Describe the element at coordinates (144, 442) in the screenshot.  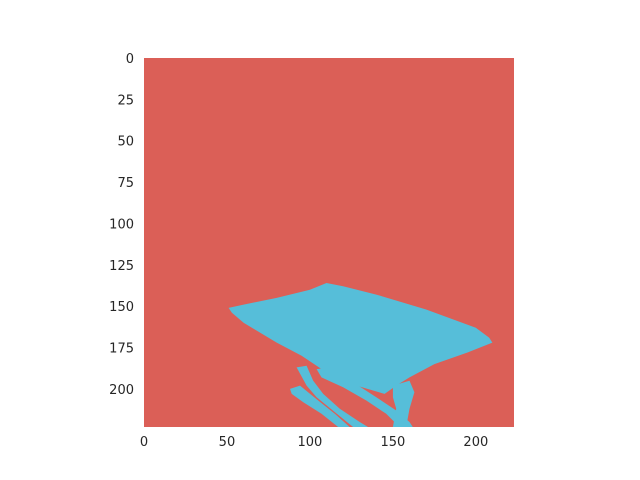
I see `x-tick-label: 0` at that location.